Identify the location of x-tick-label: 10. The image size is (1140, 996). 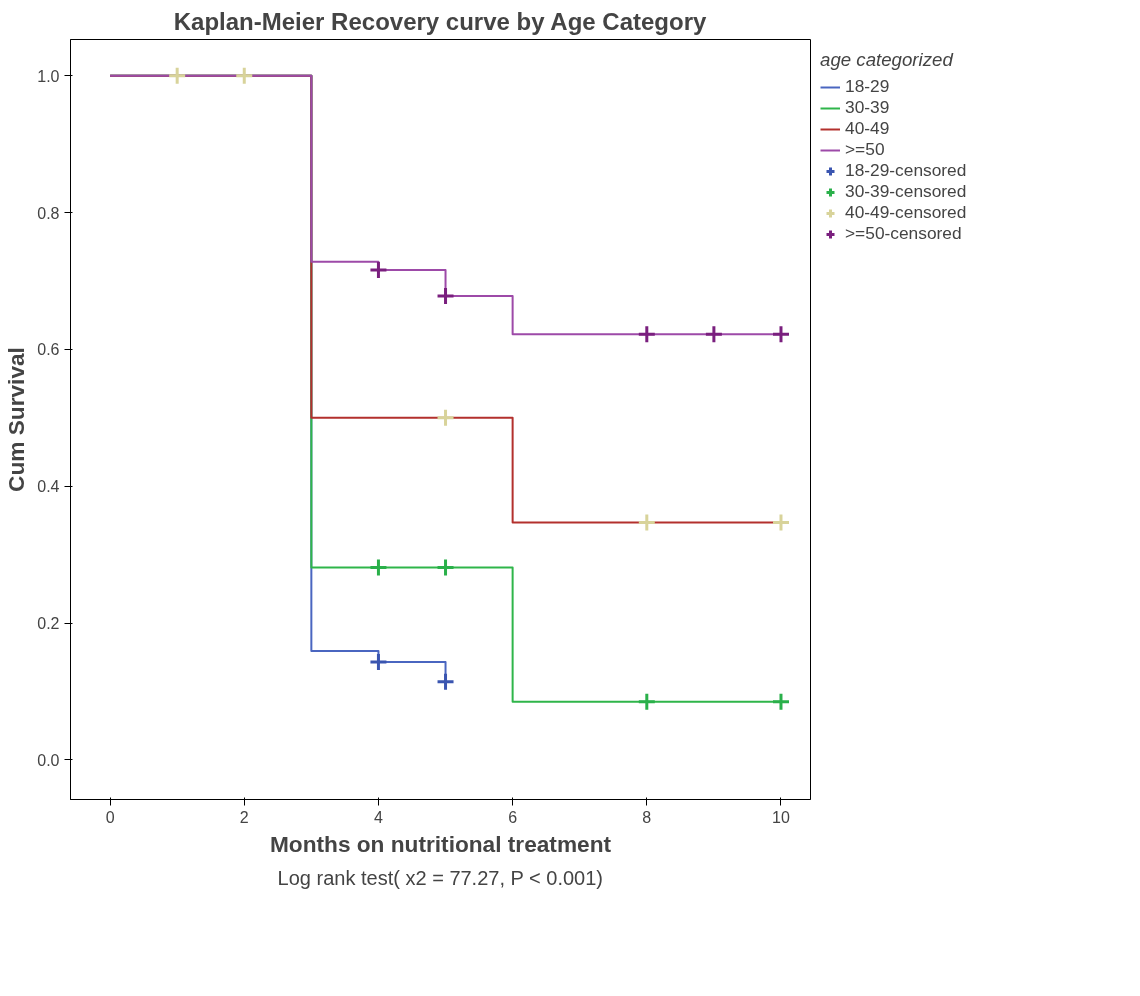
(781, 817).